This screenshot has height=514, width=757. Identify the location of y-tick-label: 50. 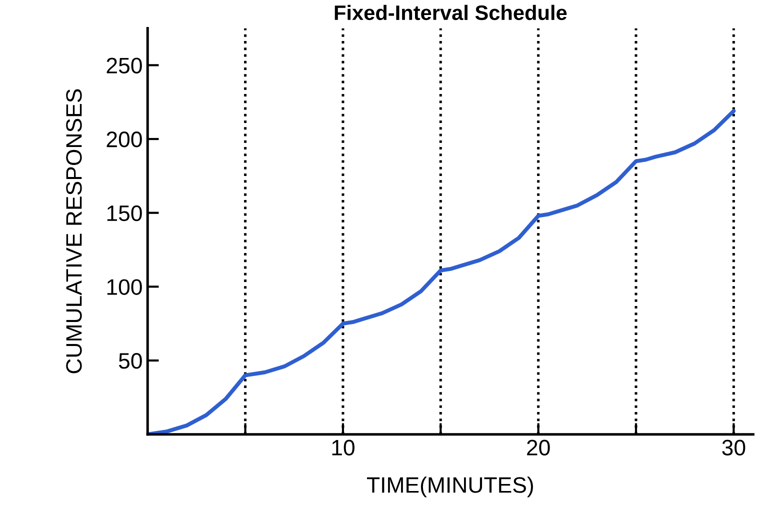
(130, 361).